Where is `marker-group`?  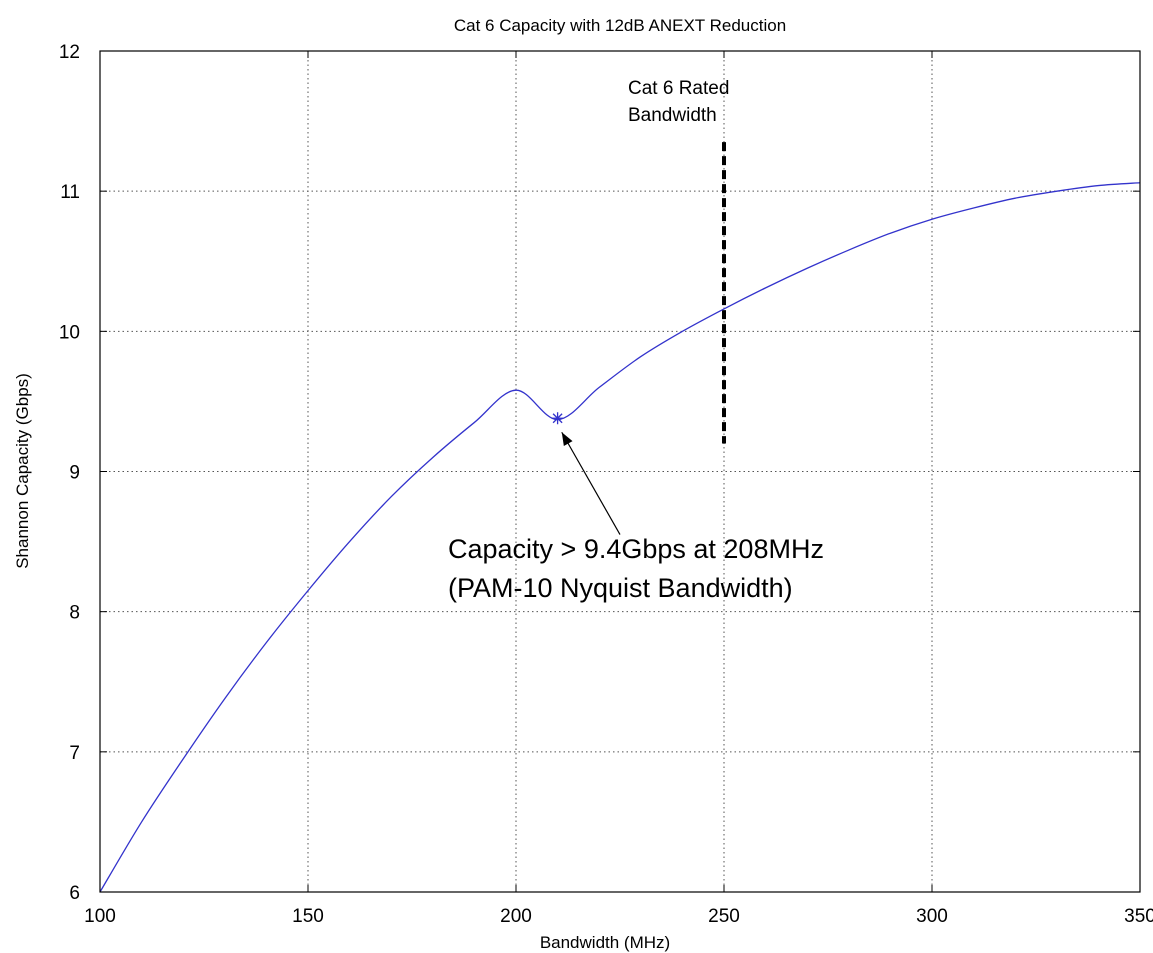 marker-group is located at coordinates (557, 418).